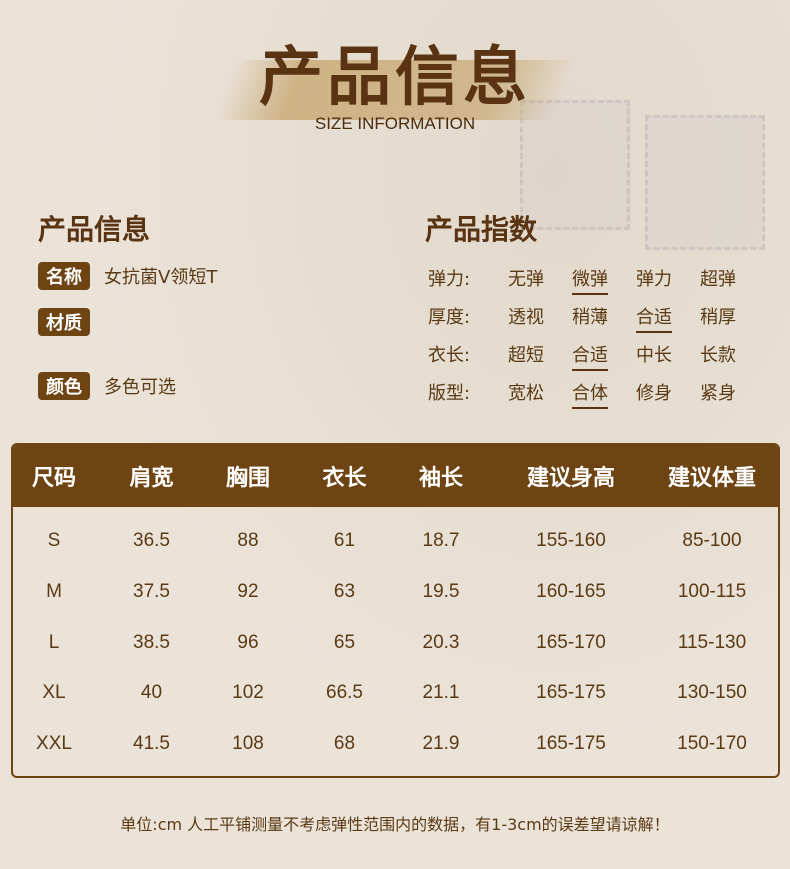 The image size is (790, 869). Describe the element at coordinates (449, 393) in the screenshot. I see `index-label: 版型:` at that location.